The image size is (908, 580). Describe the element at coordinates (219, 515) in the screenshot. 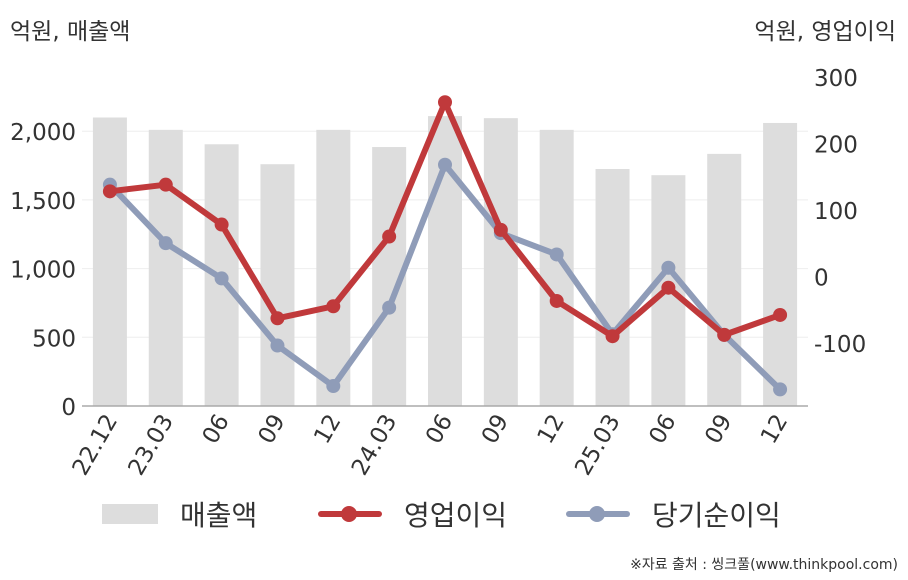

I see `legend-label-revenue: 매출액` at that location.